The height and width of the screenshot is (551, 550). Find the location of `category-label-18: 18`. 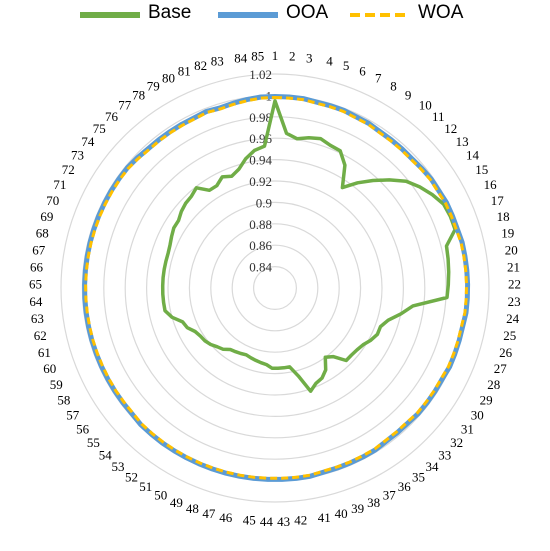

category-label-18: 18 is located at coordinates (503, 216).